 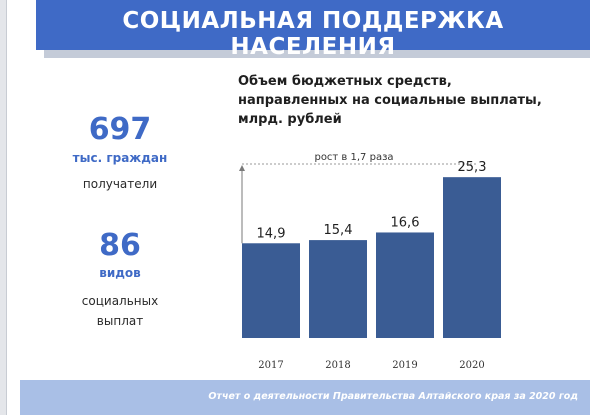 I want to click on payment-types-count: 86, so click(x=120, y=245).